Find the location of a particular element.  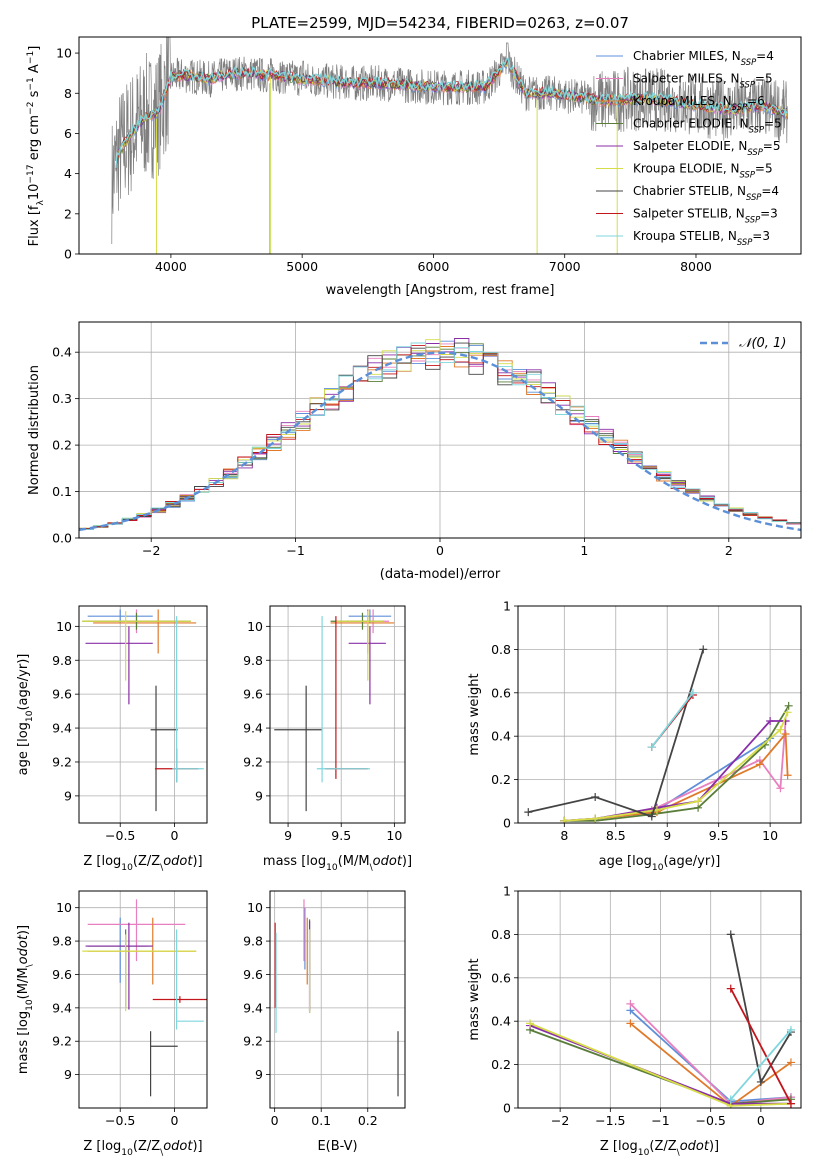

y-tick-label: 0.6 is located at coordinates (501, 692).